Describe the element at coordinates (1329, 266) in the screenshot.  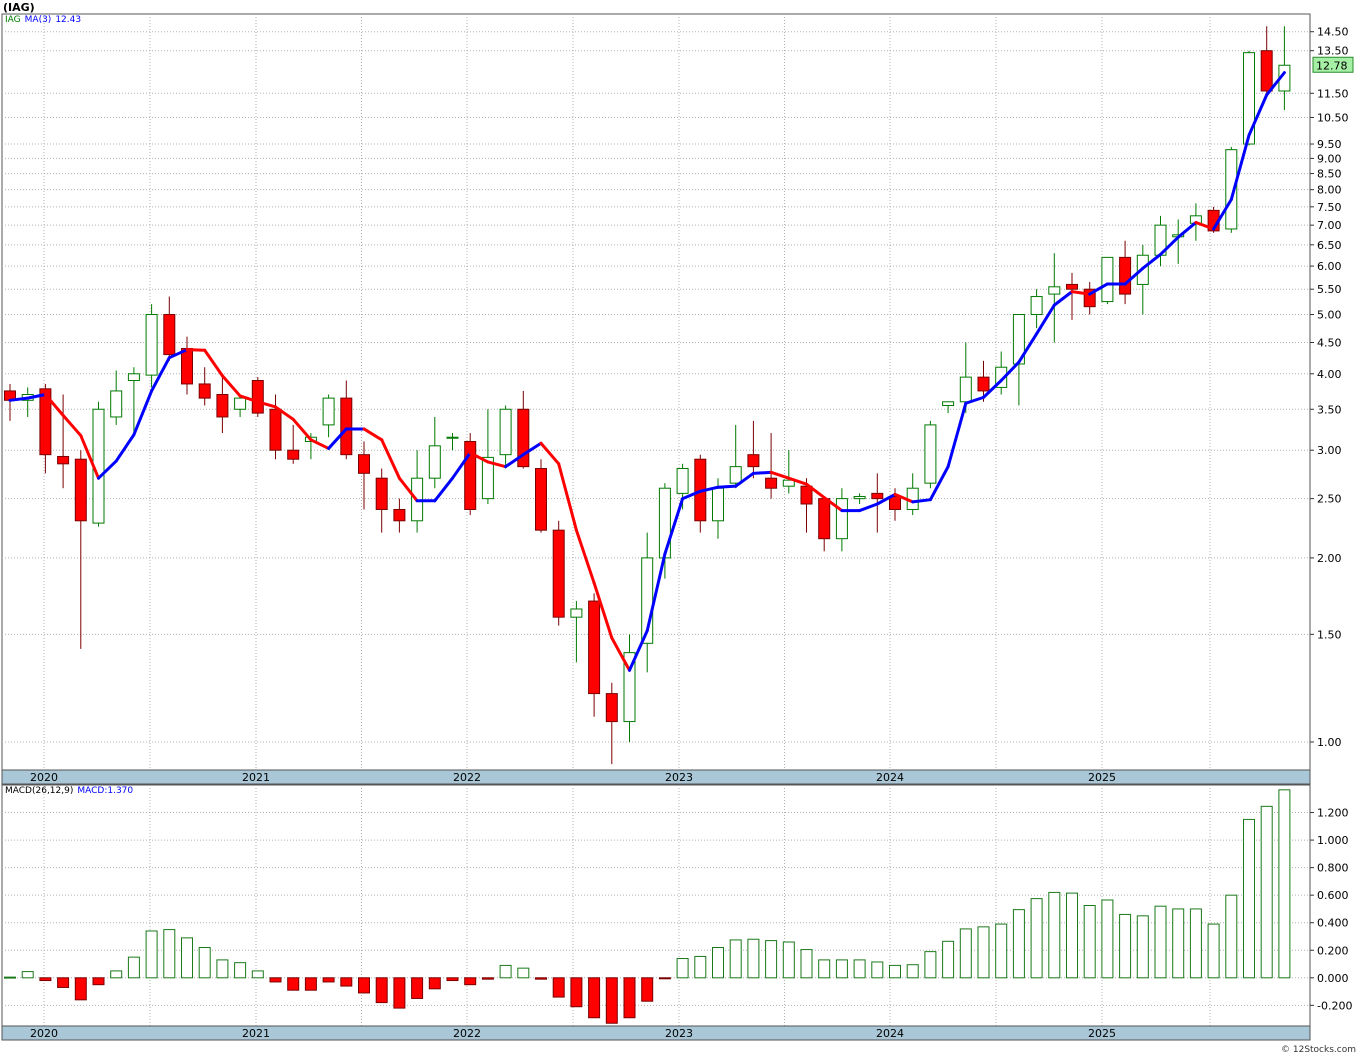
I see `price-y-tick-label: 6.00` at that location.